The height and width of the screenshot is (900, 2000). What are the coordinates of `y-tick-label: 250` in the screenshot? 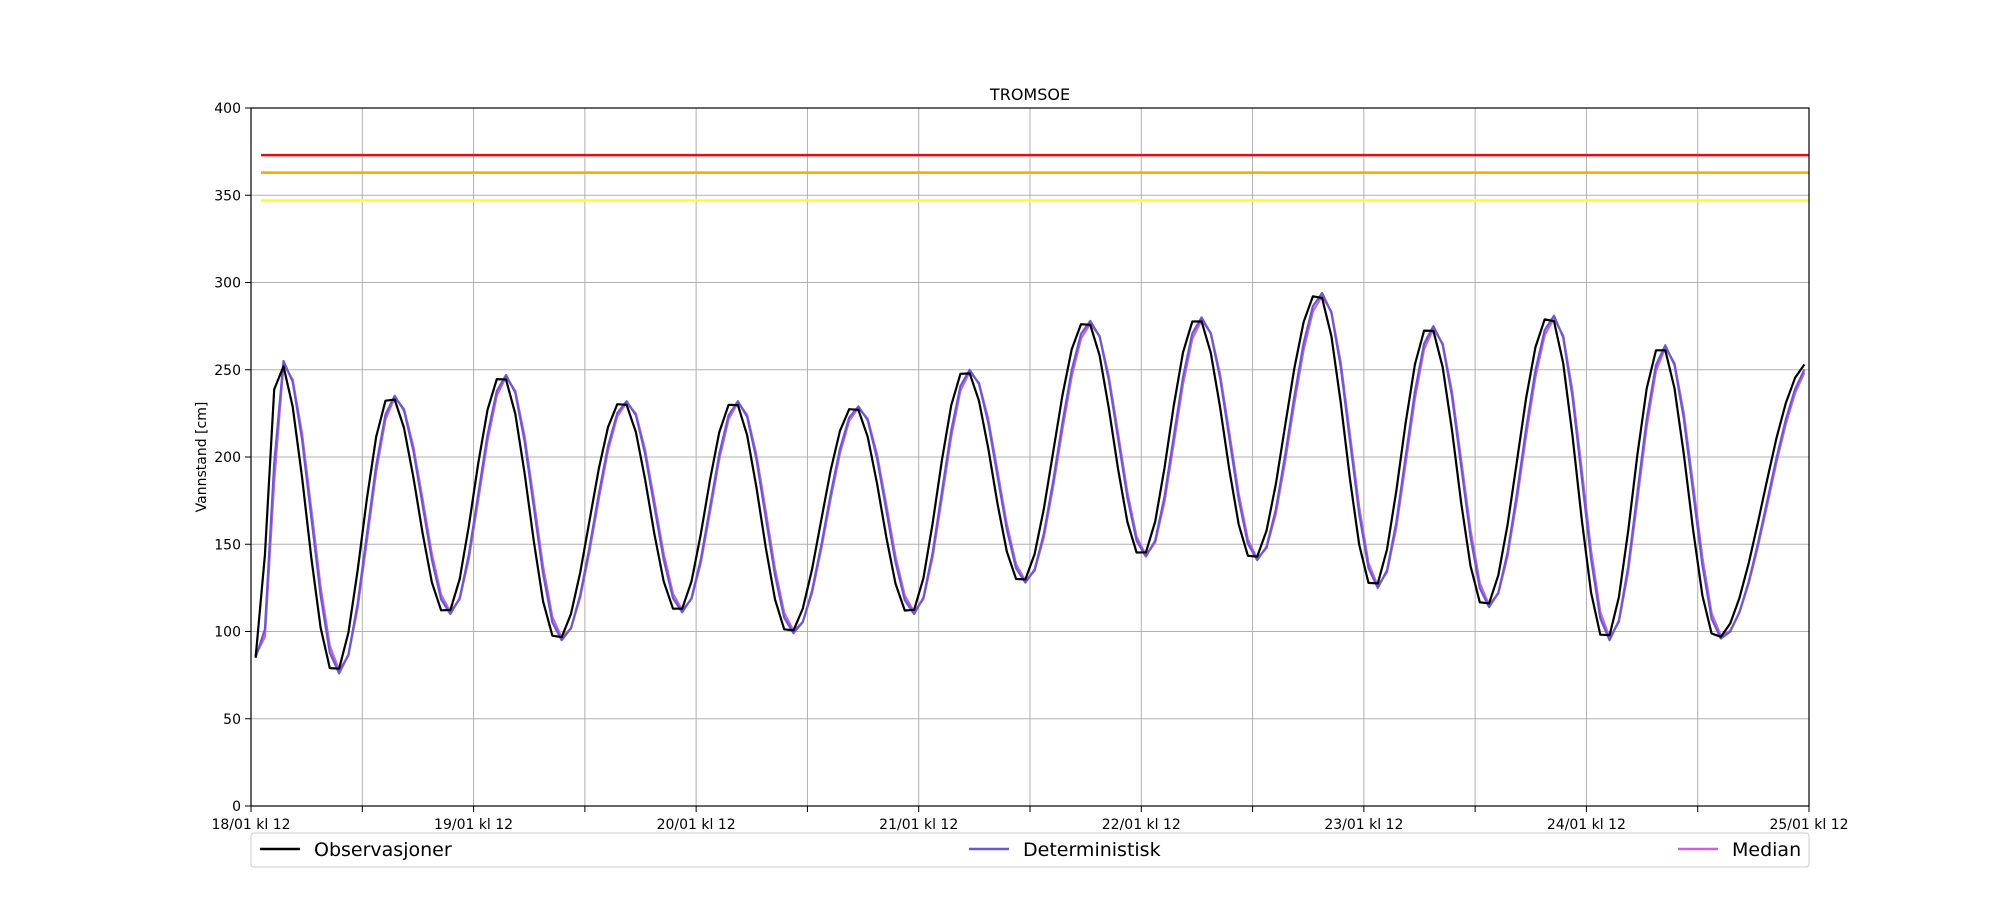 It's located at (227, 371).